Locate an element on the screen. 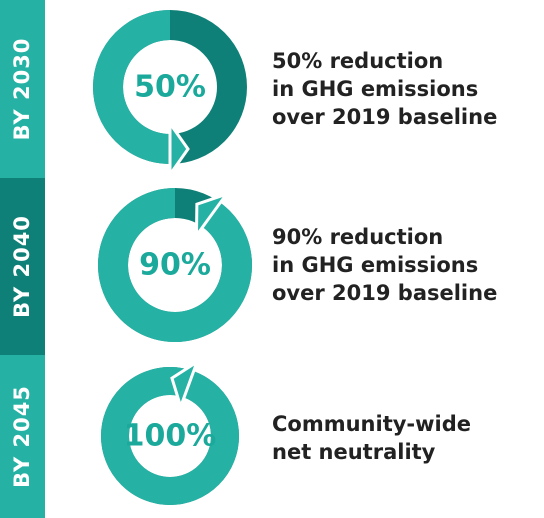 The height and width of the screenshot is (518, 544). description-line: 90% reduction is located at coordinates (357, 237).